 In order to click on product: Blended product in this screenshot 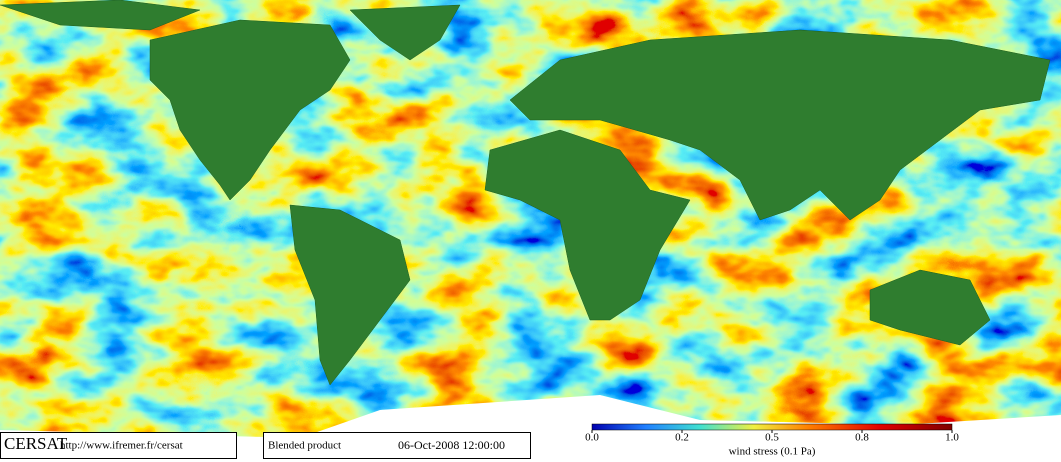, I will do `click(304, 446)`.